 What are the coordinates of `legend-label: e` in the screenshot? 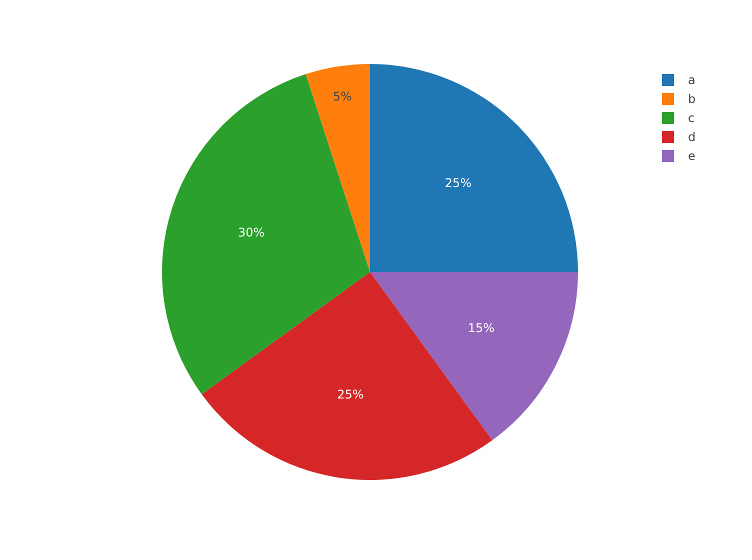 It's located at (692, 155).